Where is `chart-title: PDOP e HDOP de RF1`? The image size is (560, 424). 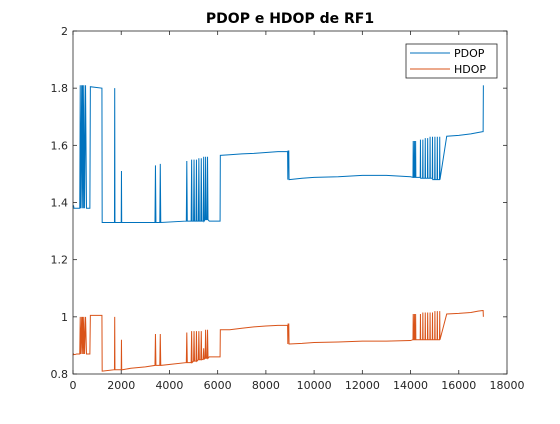
chart-title: PDOP e HDOP de RF1 is located at coordinates (290, 19).